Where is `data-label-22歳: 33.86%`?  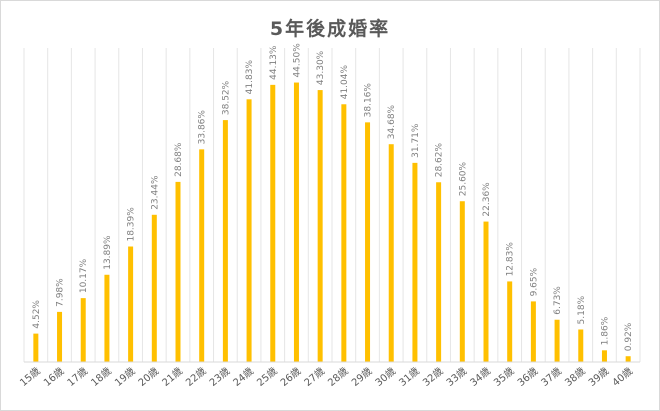
data-label-22歳: 33.86% is located at coordinates (203, 127).